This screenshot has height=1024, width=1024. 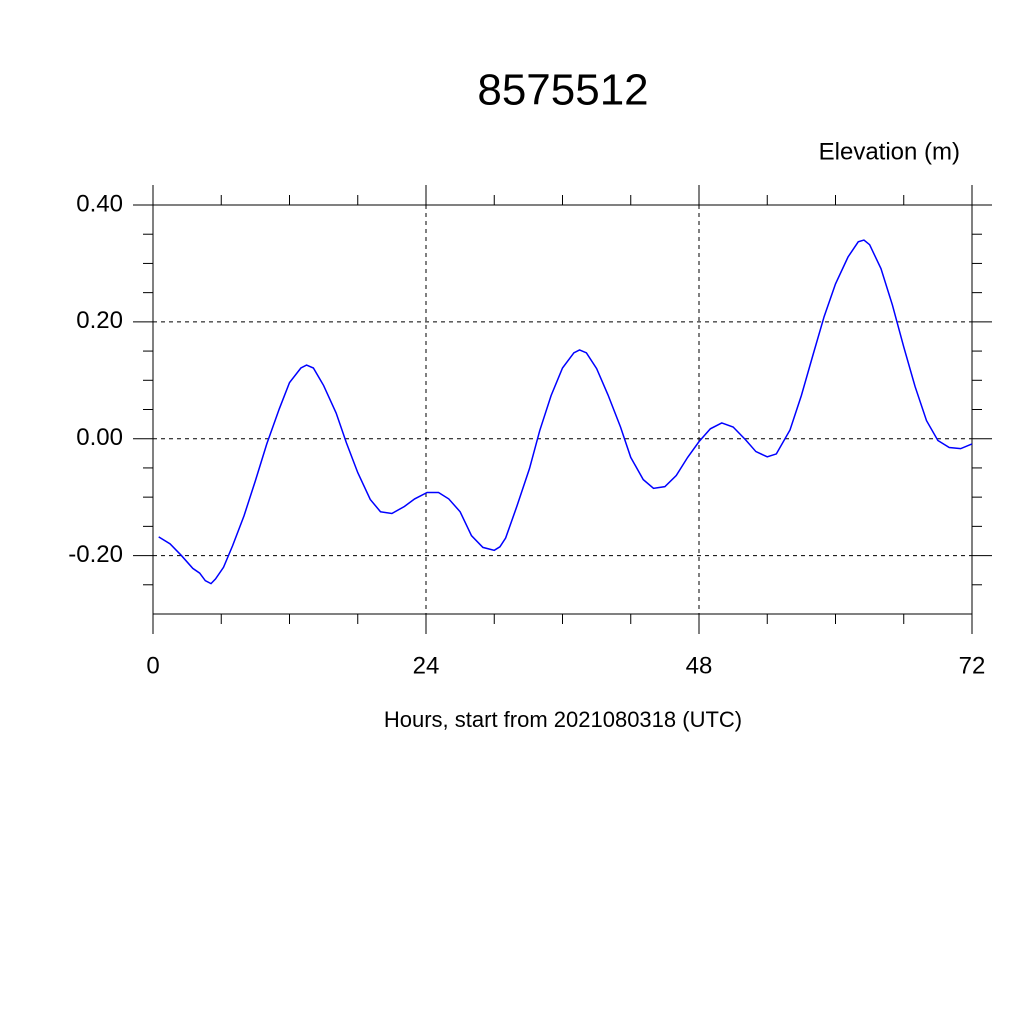 What do you see at coordinates (99, 320) in the screenshot?
I see `y-tick-label: 0.20` at bounding box center [99, 320].